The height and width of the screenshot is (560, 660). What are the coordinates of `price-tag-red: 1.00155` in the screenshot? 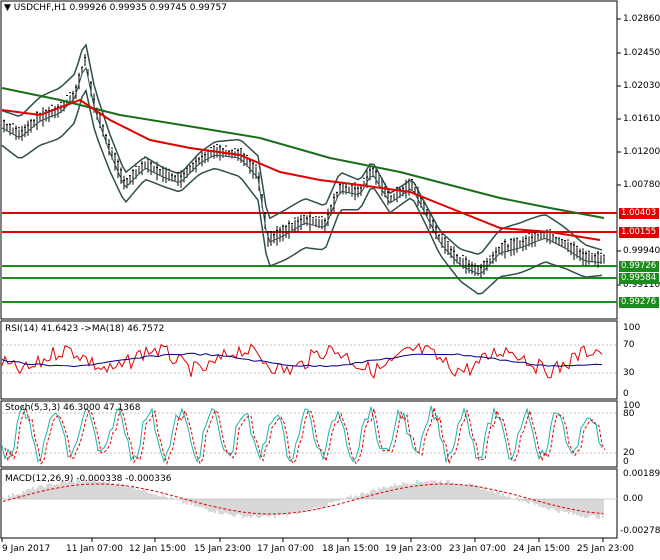 It's located at (639, 232).